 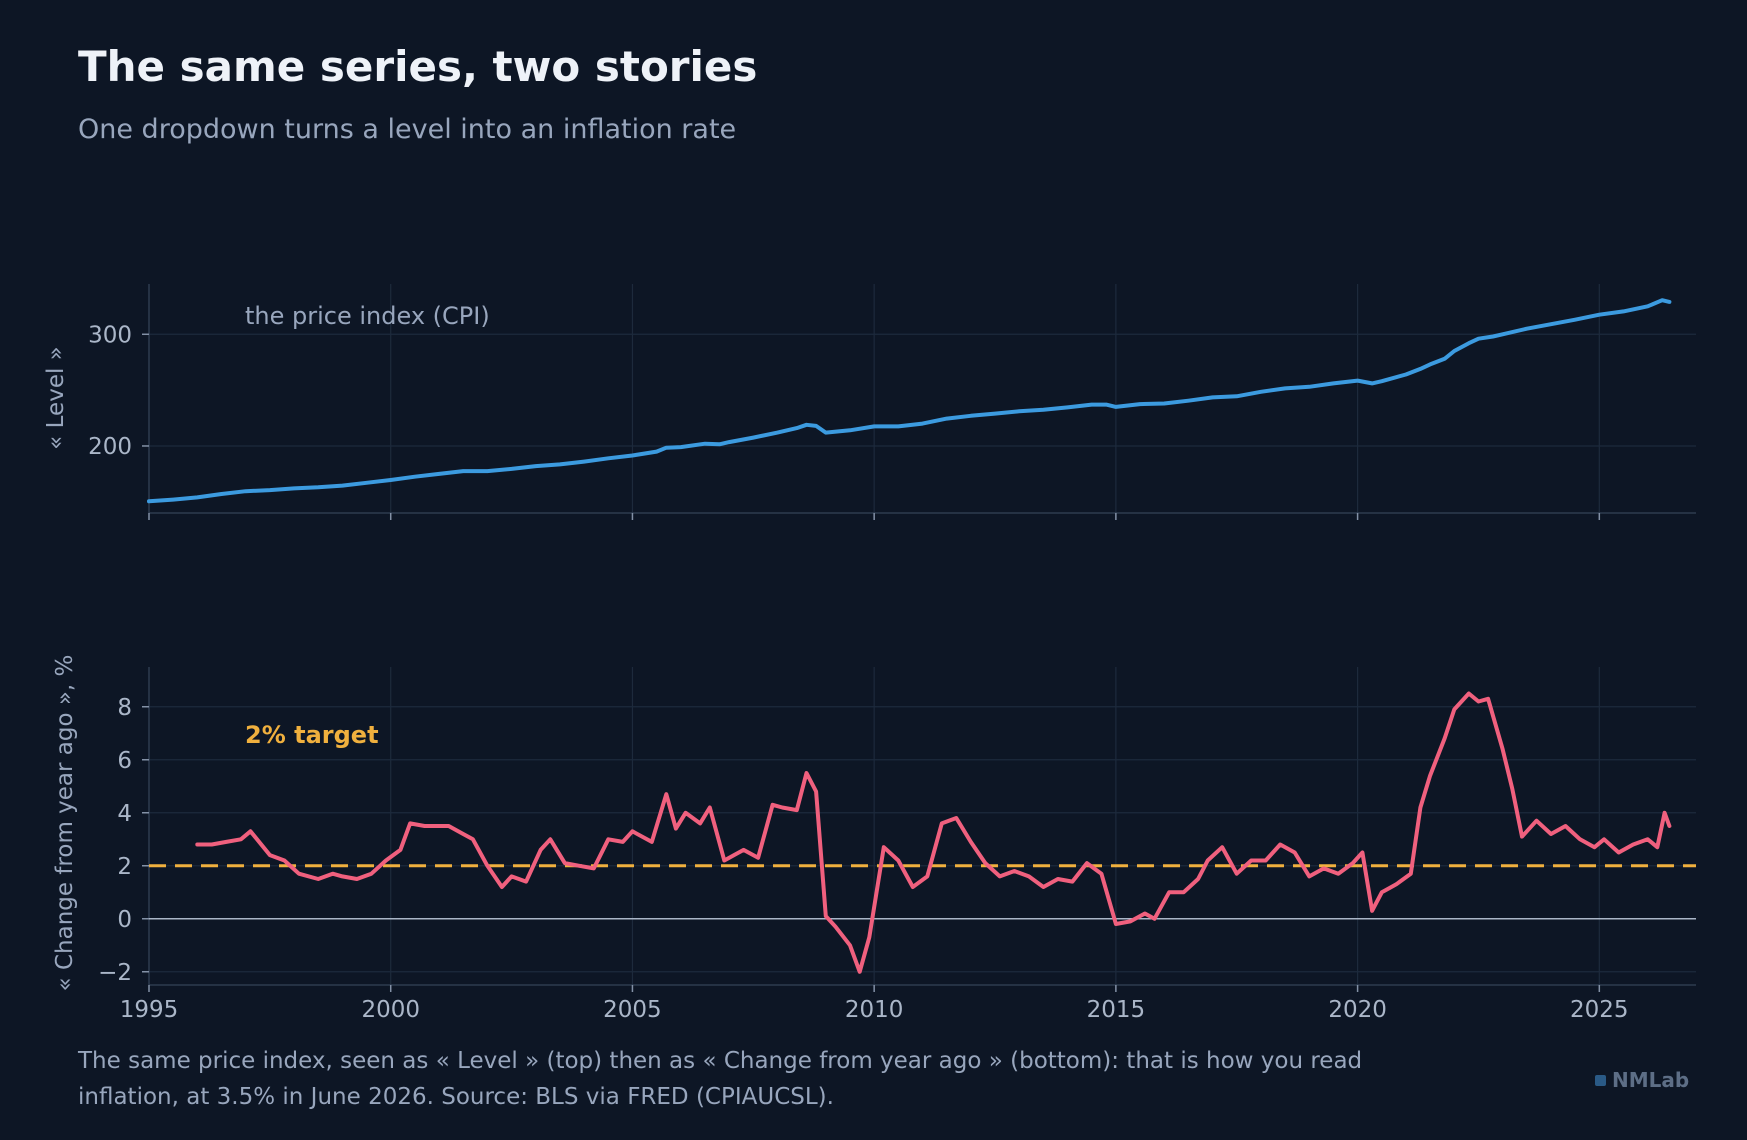 What do you see at coordinates (1599, 1010) in the screenshot?
I see `change-x-tick-label: 2025` at bounding box center [1599, 1010].